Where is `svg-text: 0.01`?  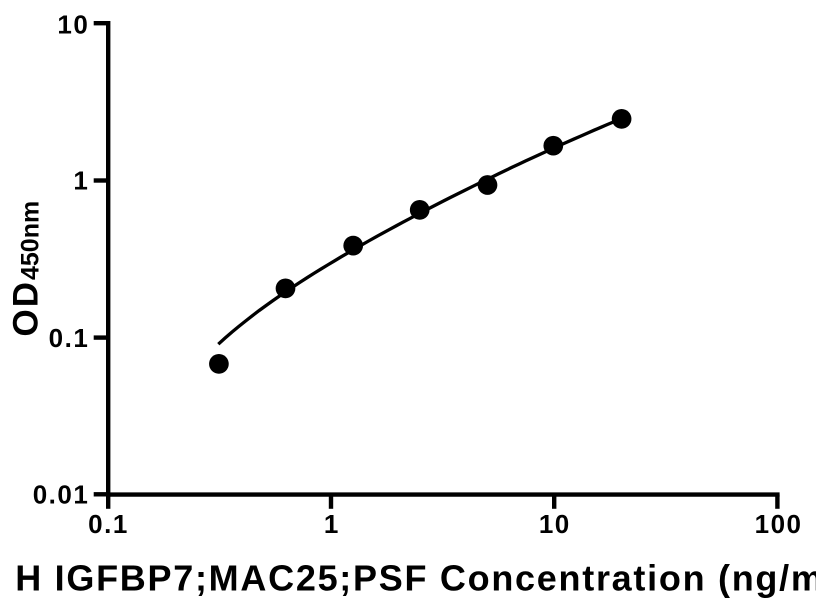
svg-text: 0.01 is located at coordinates (61, 494).